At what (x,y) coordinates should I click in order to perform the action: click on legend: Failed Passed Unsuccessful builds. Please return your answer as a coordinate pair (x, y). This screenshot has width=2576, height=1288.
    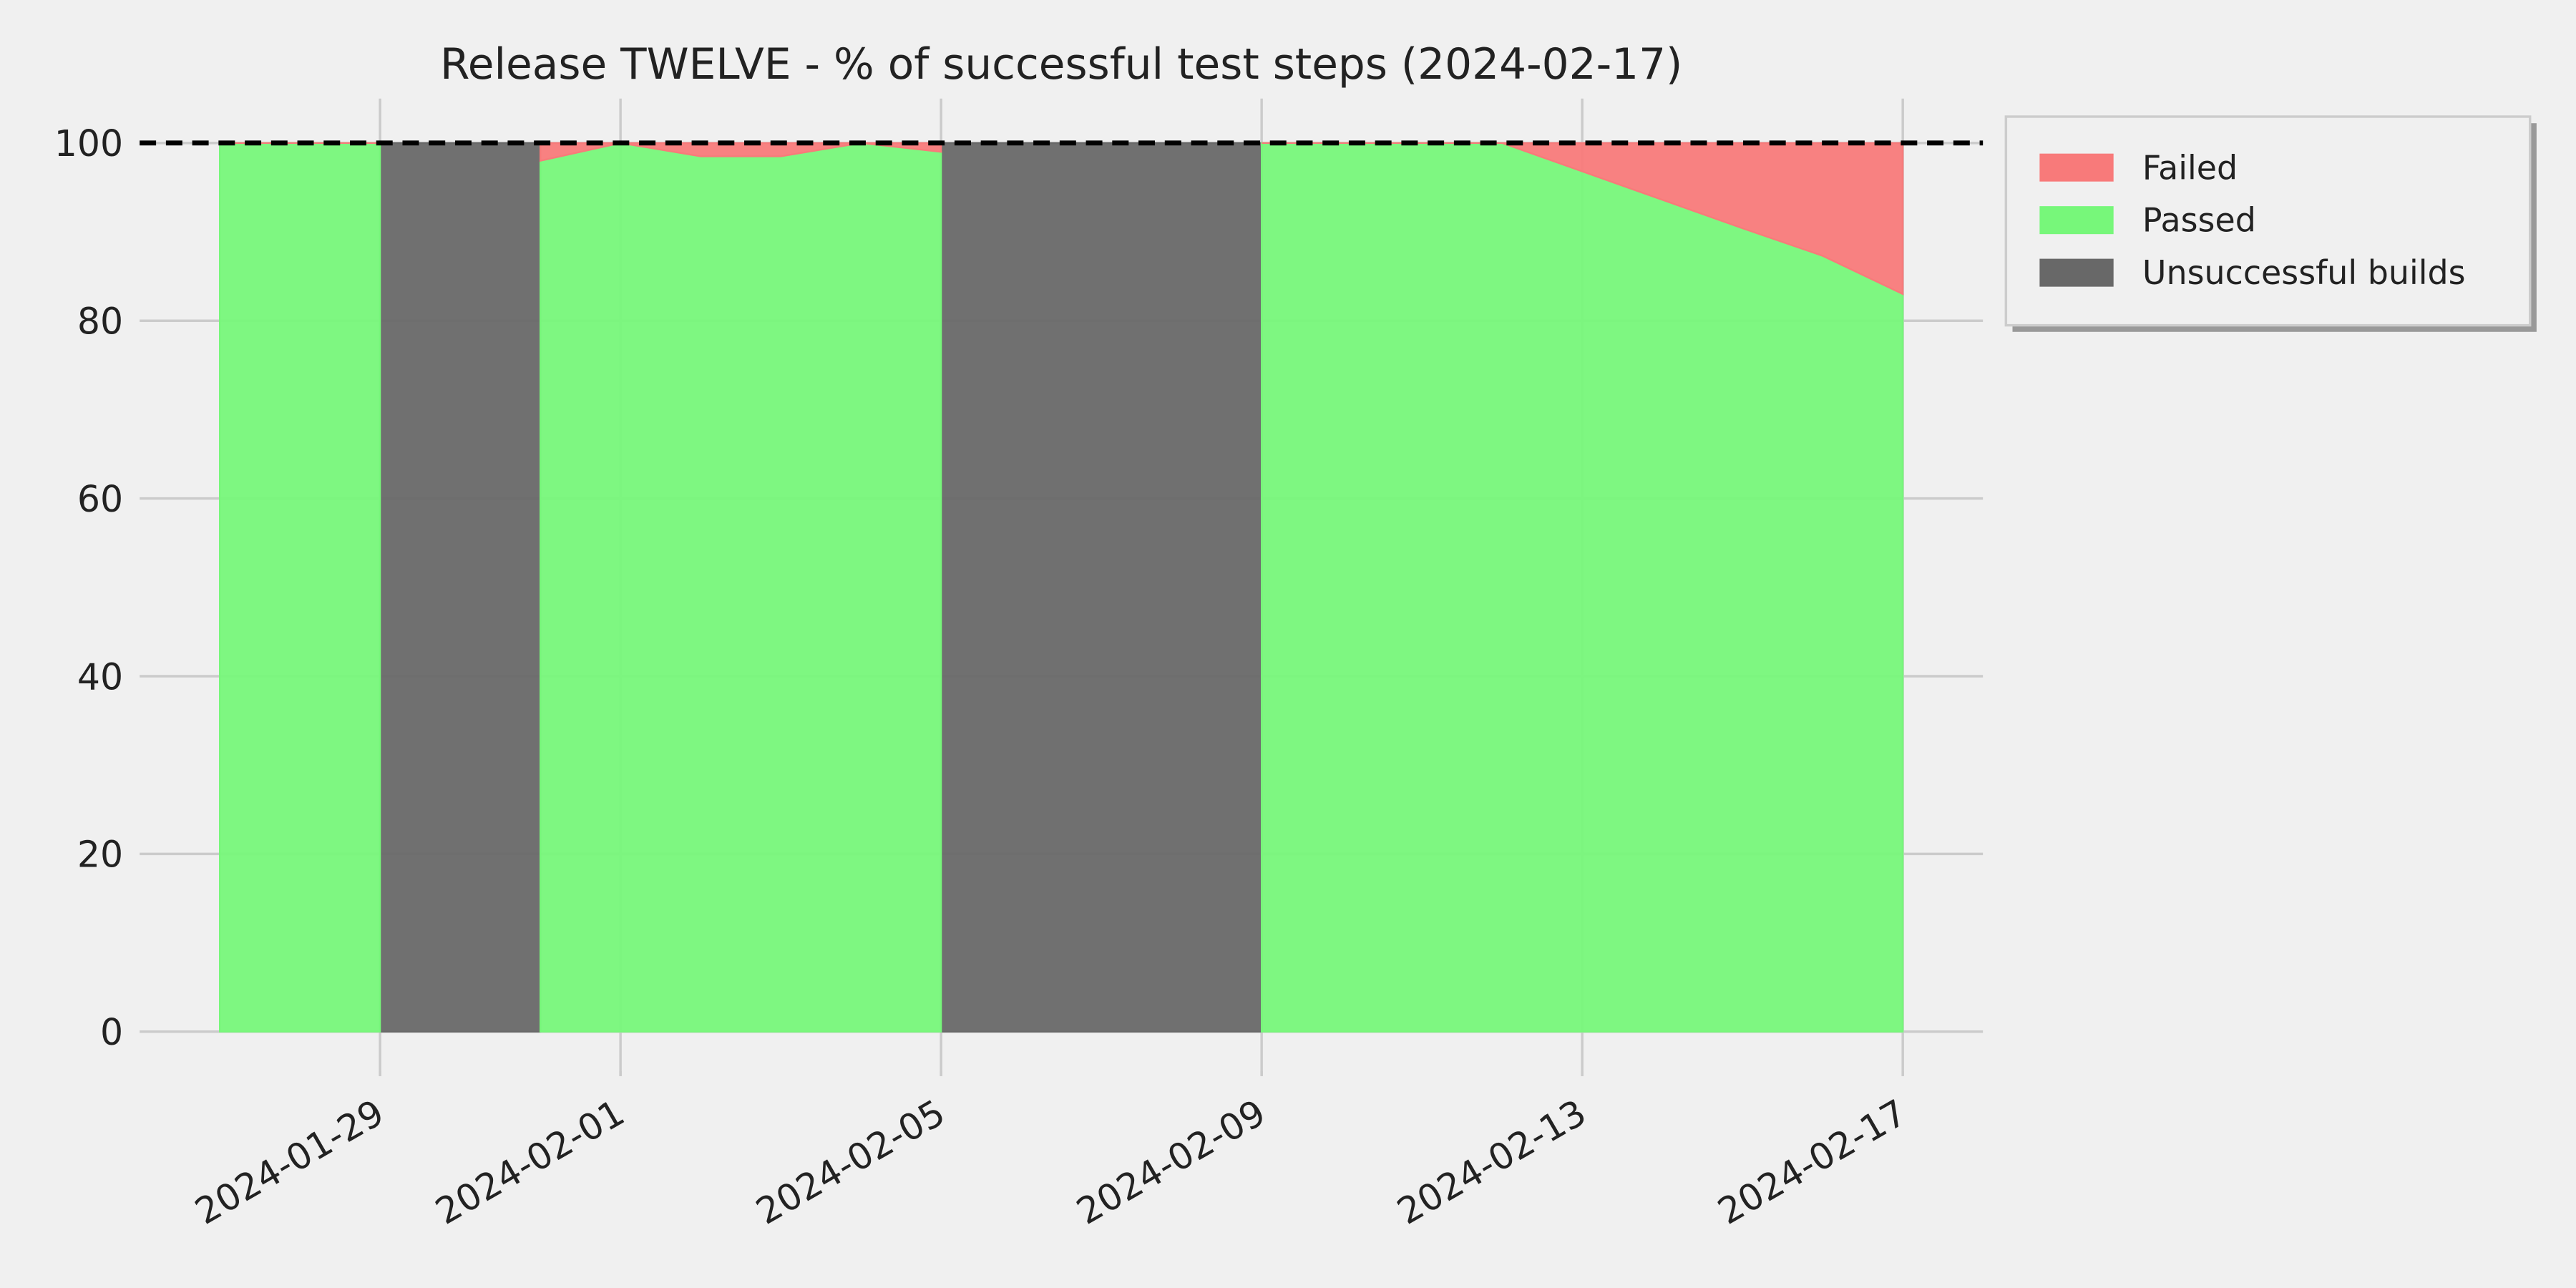
    Looking at the image, I should click on (2270, 223).